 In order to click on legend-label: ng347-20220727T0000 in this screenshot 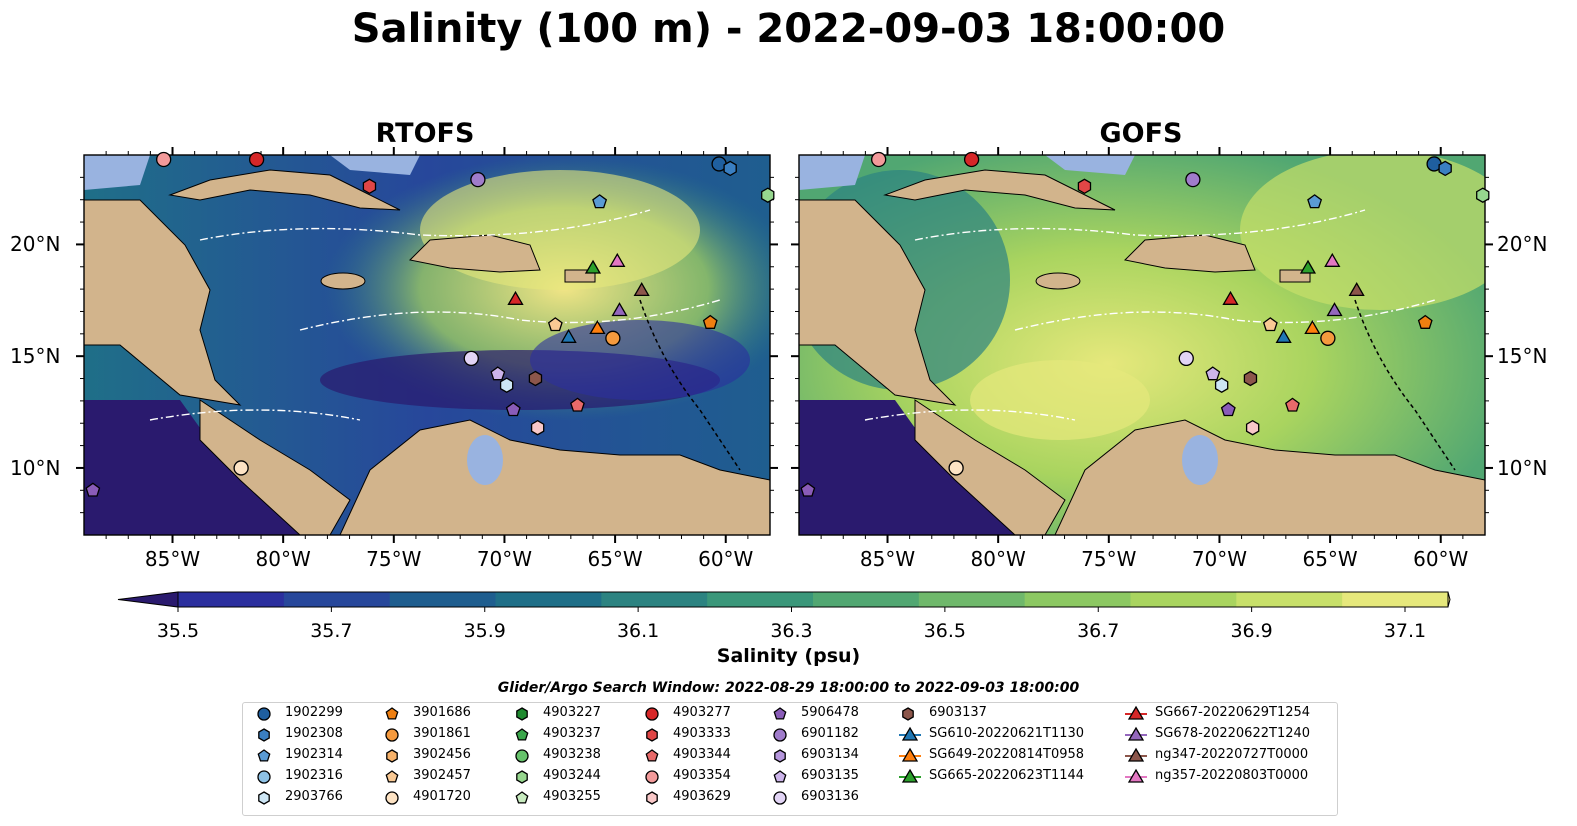, I will do `click(1232, 754)`.